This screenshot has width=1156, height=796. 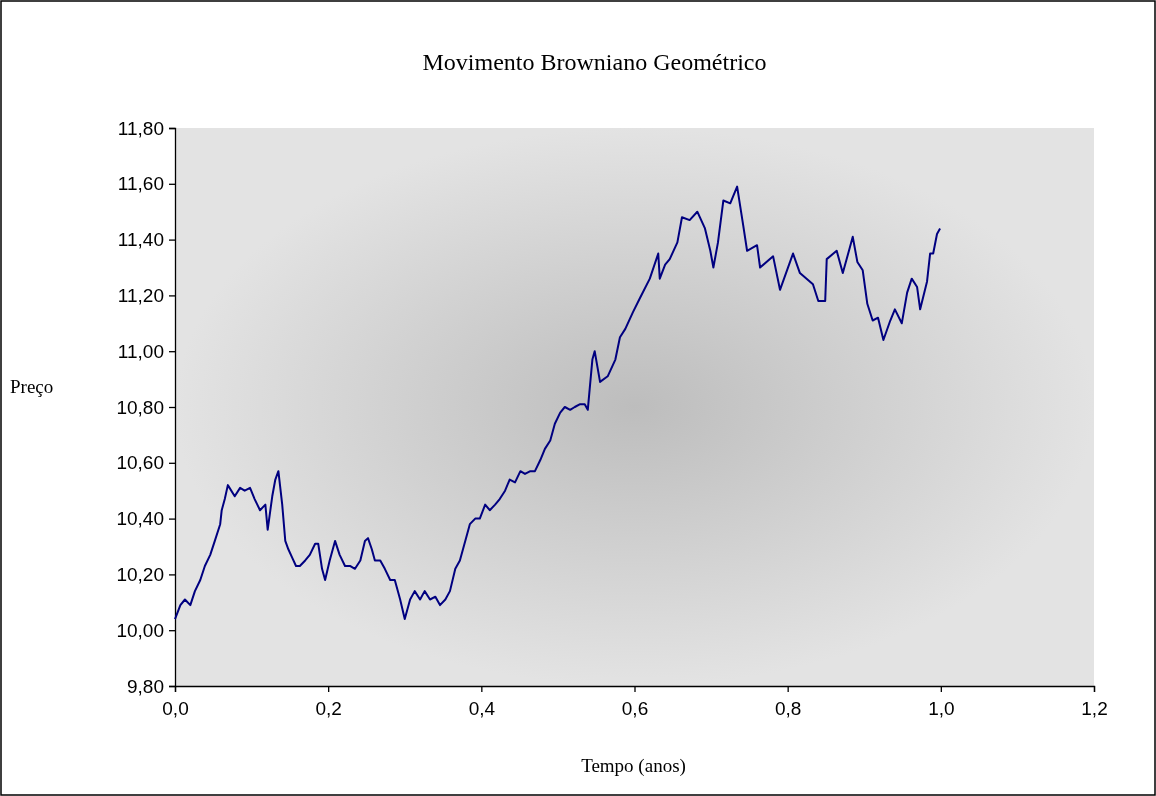 I want to click on y-tick-label: 11,20, so click(x=140, y=295).